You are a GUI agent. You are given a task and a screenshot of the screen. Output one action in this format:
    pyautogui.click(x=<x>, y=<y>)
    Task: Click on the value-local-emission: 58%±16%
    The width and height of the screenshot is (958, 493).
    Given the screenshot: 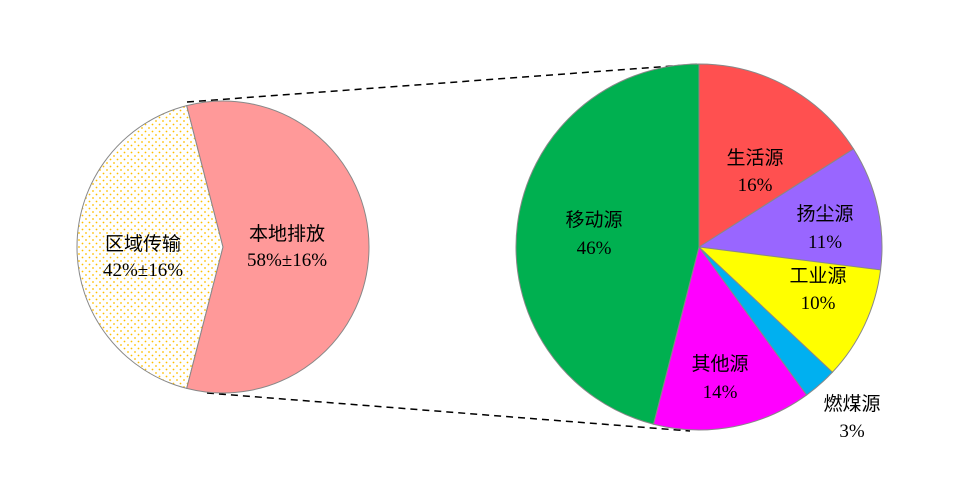 What is the action you would take?
    pyautogui.click(x=287, y=260)
    